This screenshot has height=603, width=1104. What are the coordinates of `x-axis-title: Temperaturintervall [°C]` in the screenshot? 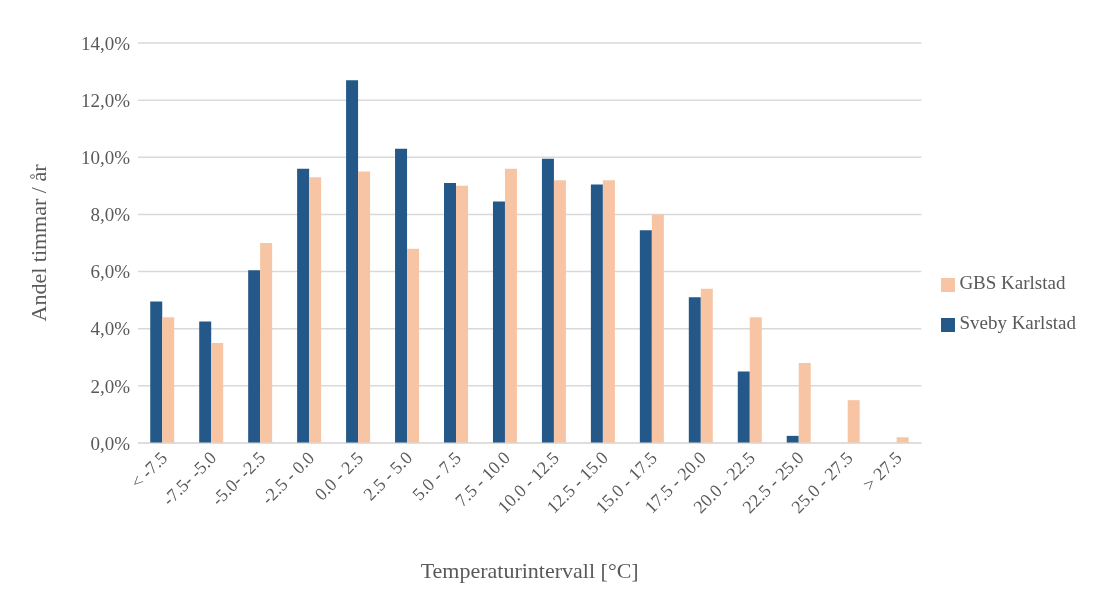 It's located at (529, 570).